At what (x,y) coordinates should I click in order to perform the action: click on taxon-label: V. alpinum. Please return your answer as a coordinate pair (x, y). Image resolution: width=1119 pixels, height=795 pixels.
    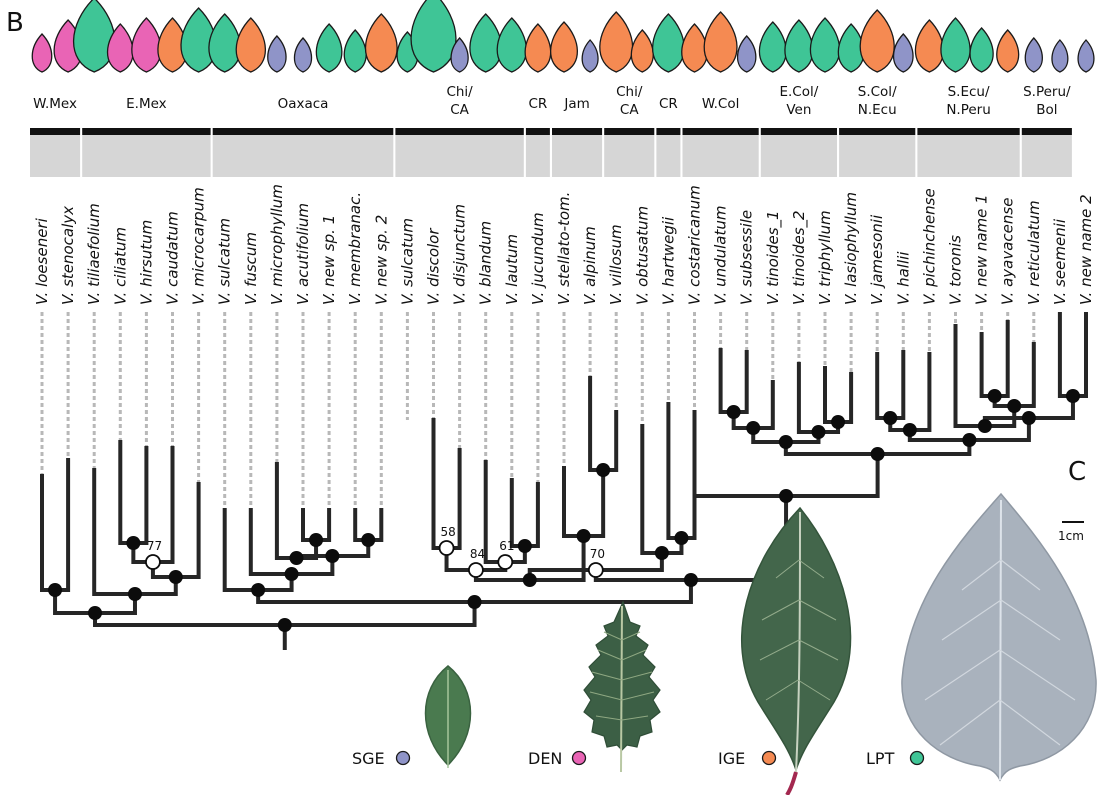
    Looking at the image, I should click on (590, 265).